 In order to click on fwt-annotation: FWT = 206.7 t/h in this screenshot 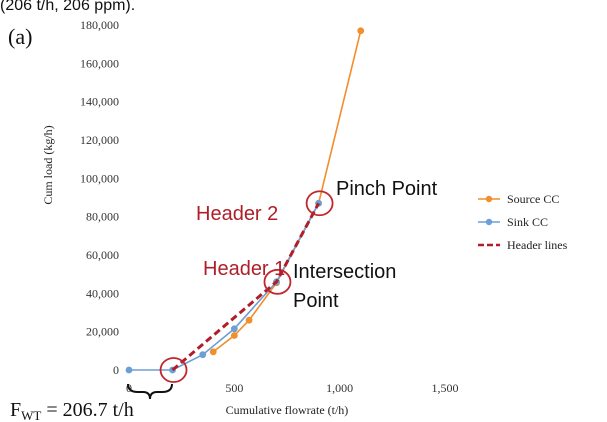, I will do `click(72, 410)`.